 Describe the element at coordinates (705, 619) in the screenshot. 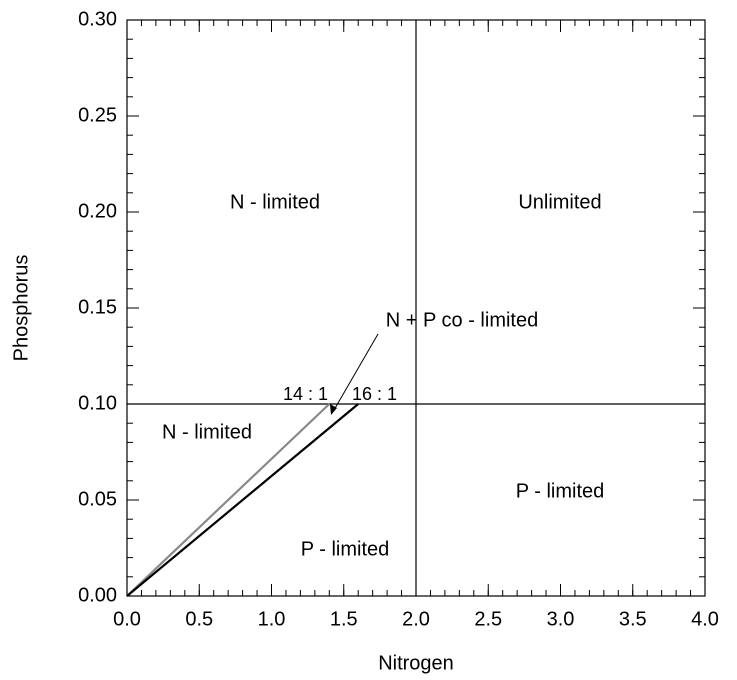

I see `x-tick-label: 4.0` at that location.